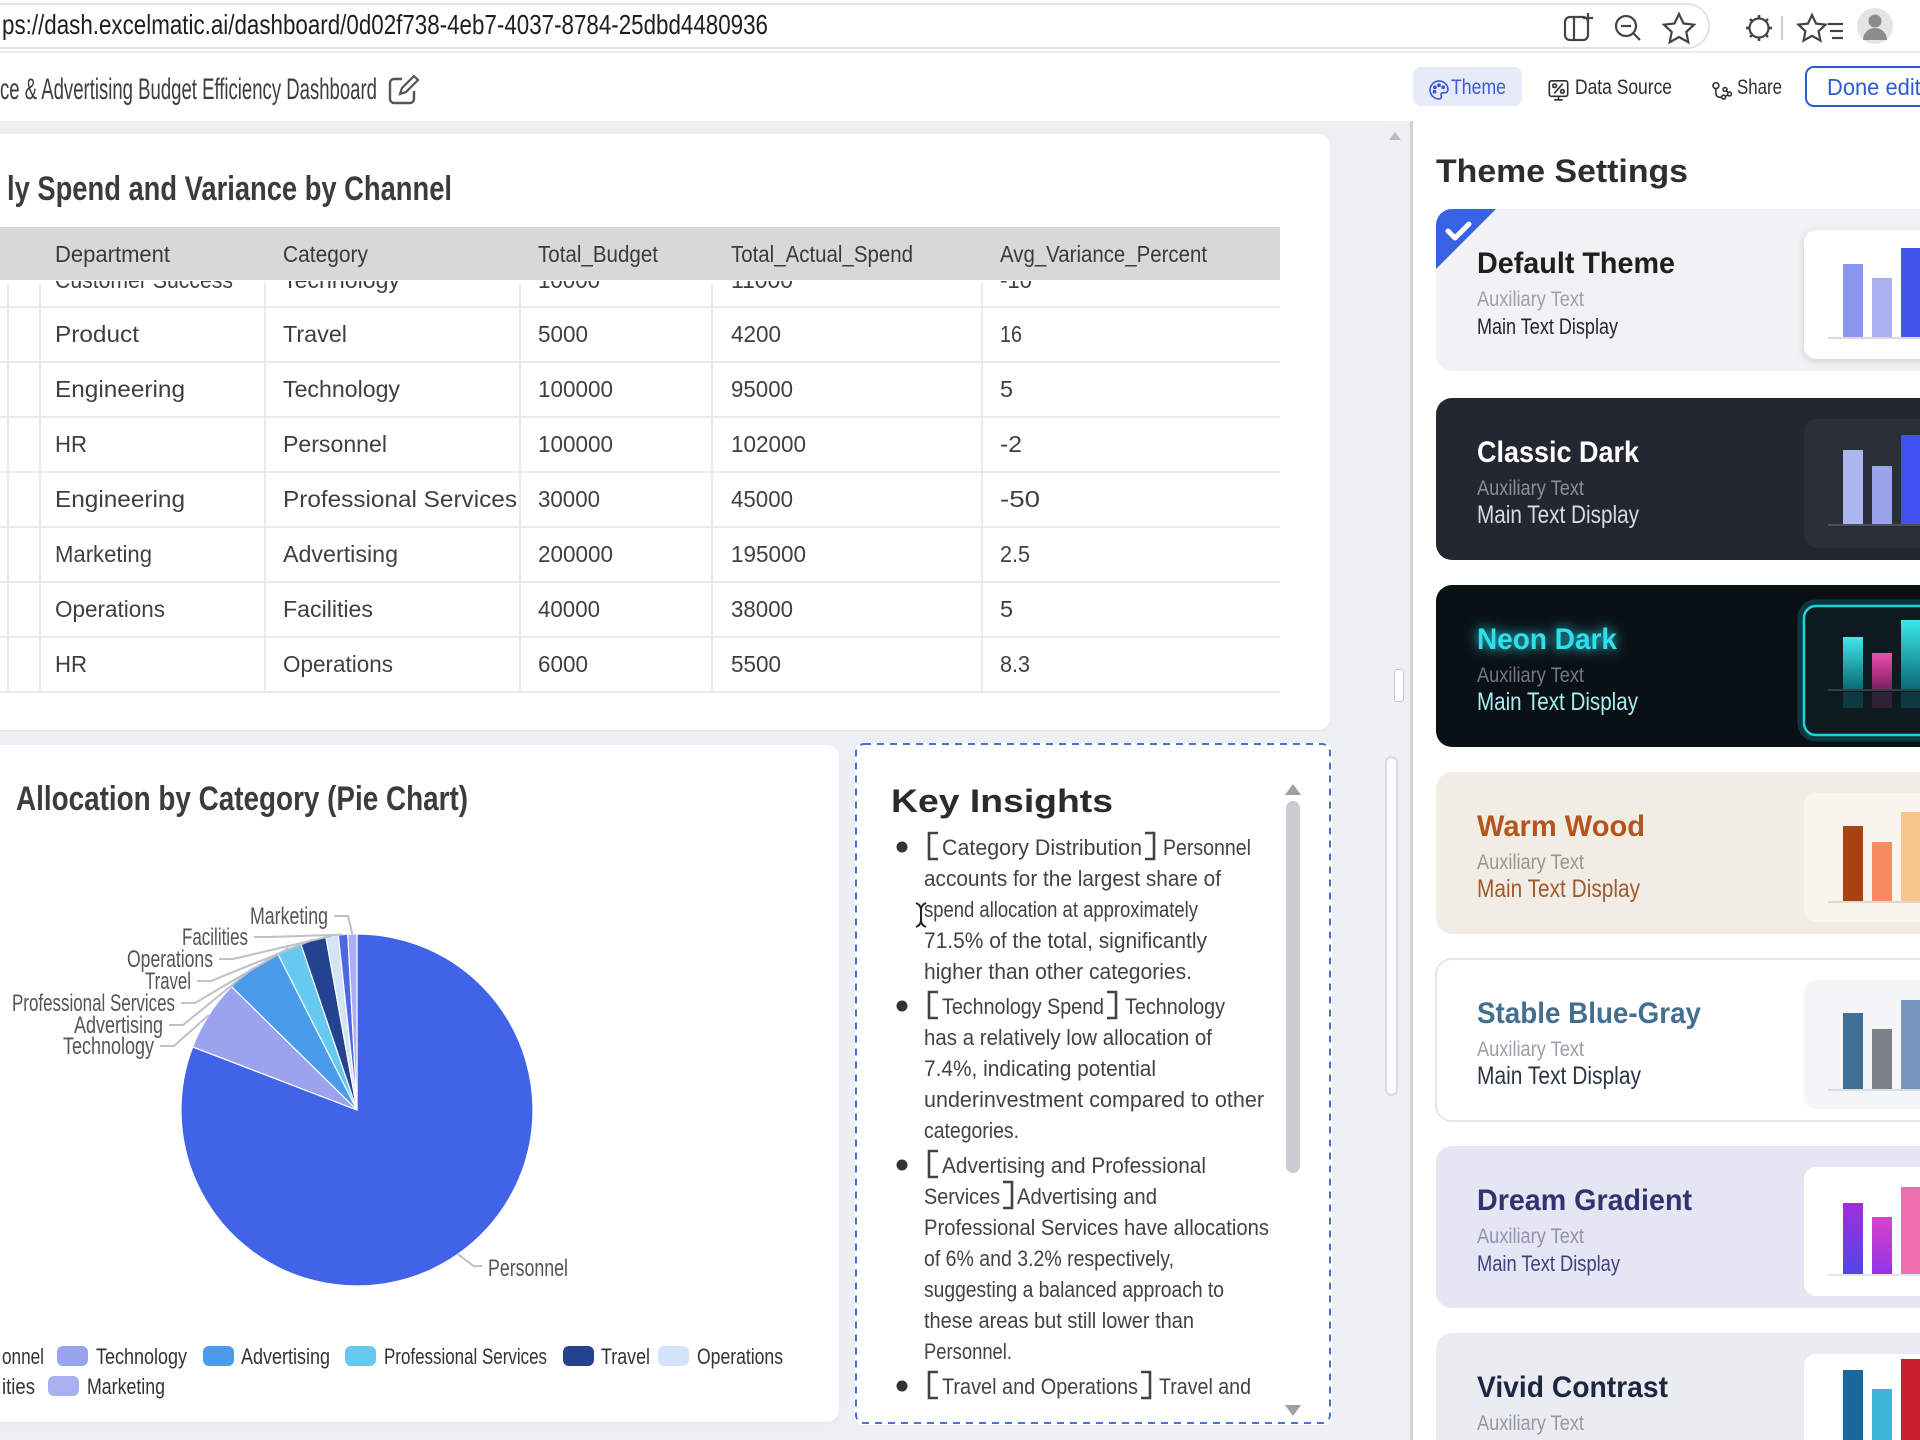 The image size is (1920, 1440). Describe the element at coordinates (1074, 1289) in the screenshot. I see `svg-text:suggesting a balanced approach: suggesting a balanced approach to` at that location.